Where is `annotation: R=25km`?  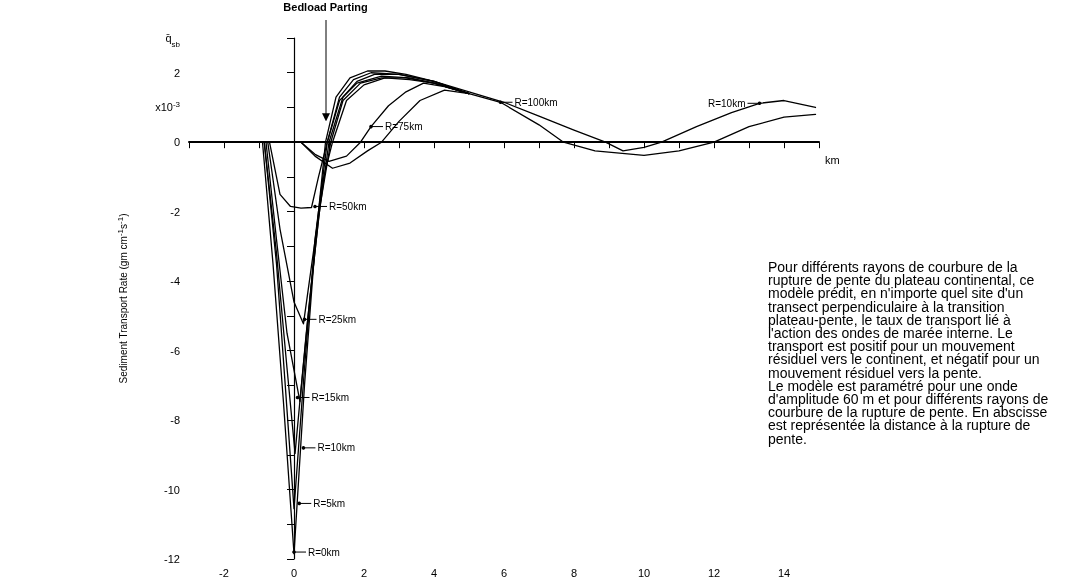
annotation: R=25km is located at coordinates (337, 319).